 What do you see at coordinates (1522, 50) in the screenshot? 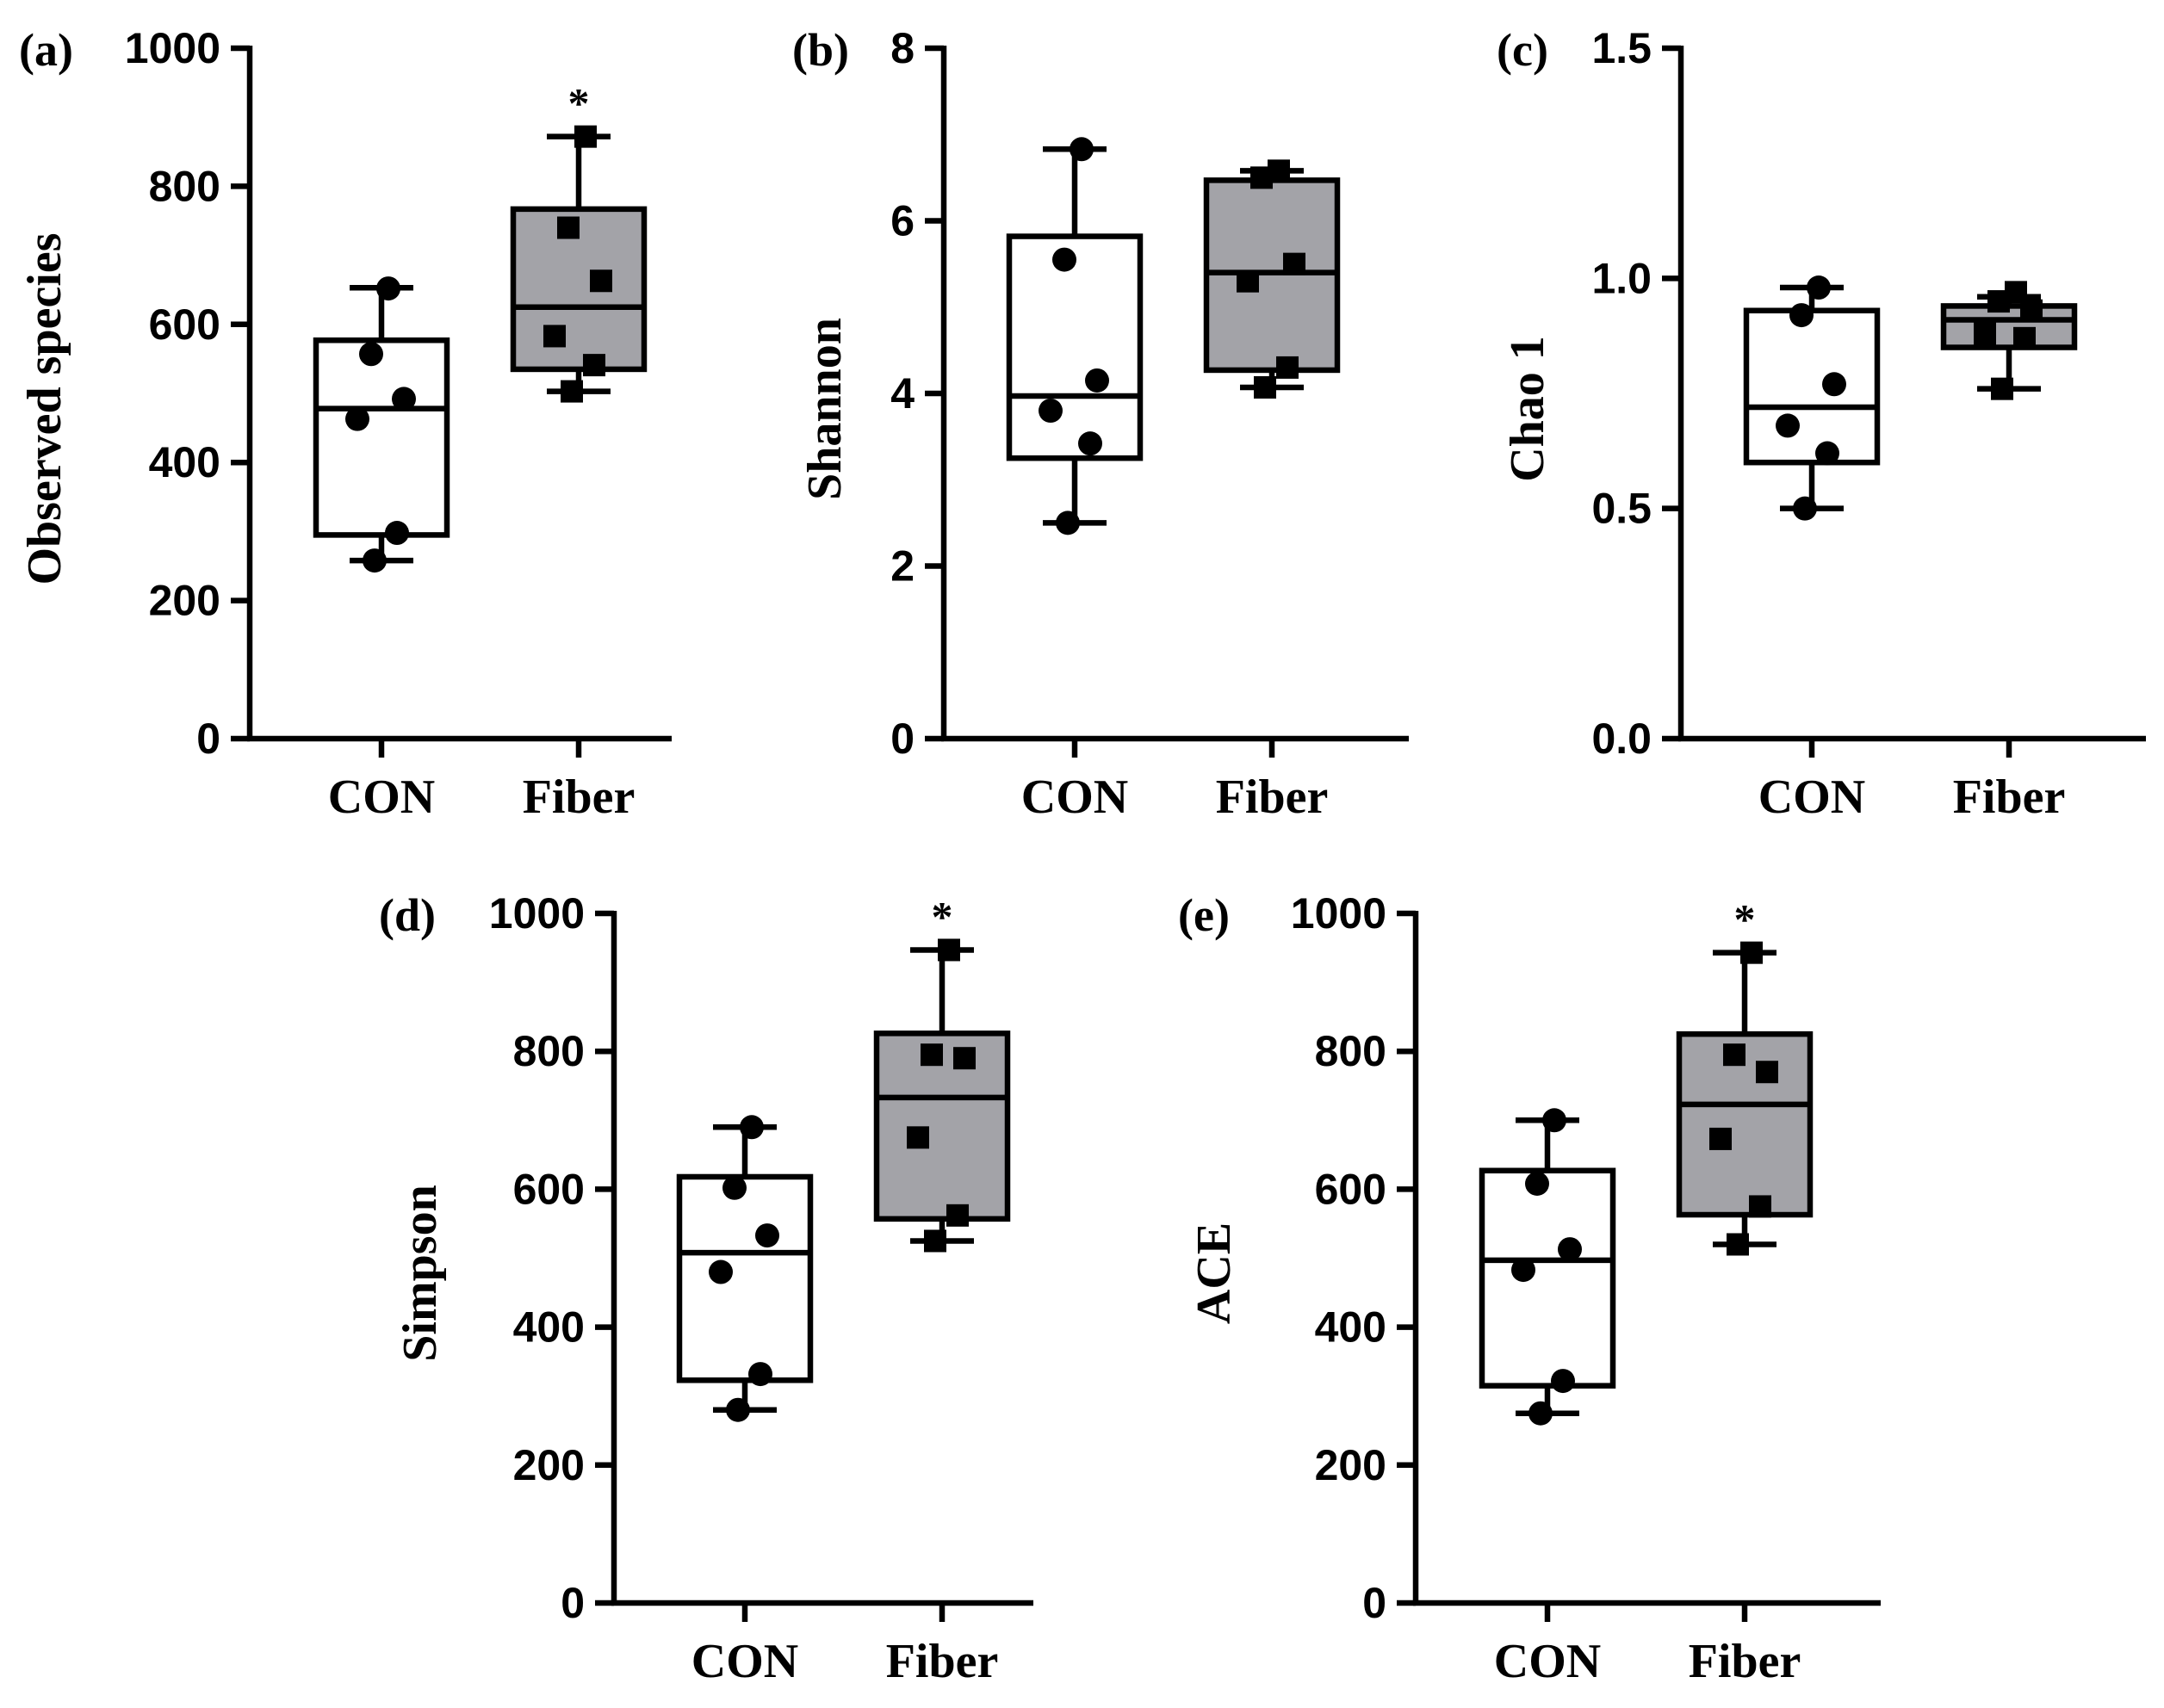
I see `panel-label: (c)` at bounding box center [1522, 50].